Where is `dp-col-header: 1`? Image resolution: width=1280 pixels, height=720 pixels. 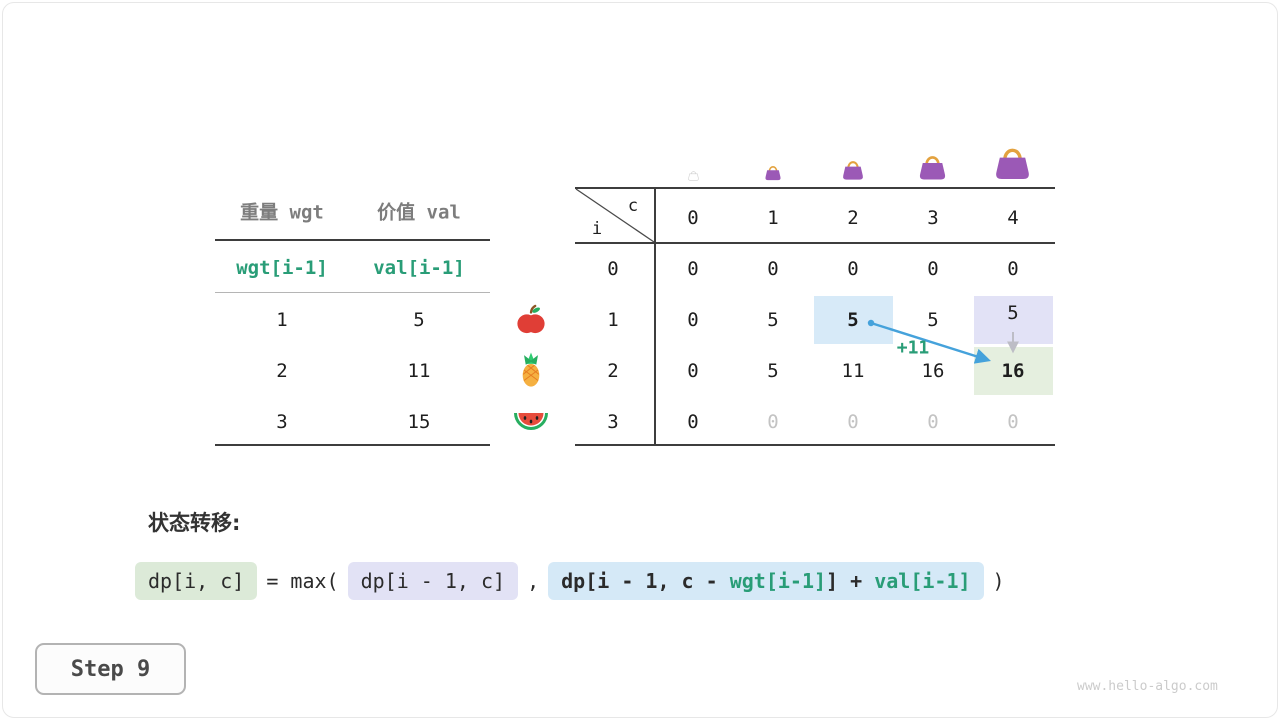 dp-col-header: 1 is located at coordinates (773, 218).